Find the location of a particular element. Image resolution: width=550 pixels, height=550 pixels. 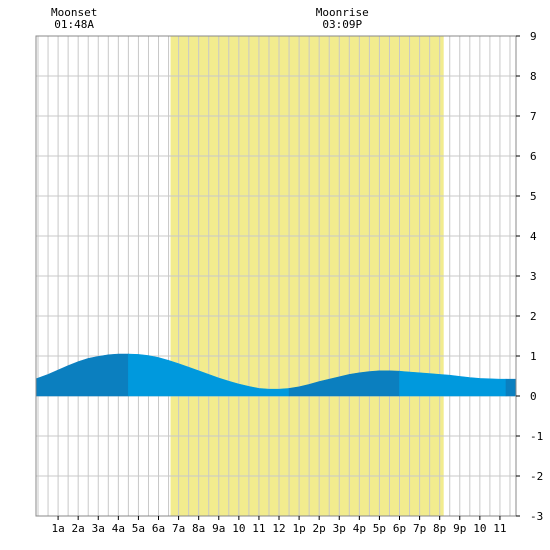

y-tick-label: -2 is located at coordinates (536, 476).